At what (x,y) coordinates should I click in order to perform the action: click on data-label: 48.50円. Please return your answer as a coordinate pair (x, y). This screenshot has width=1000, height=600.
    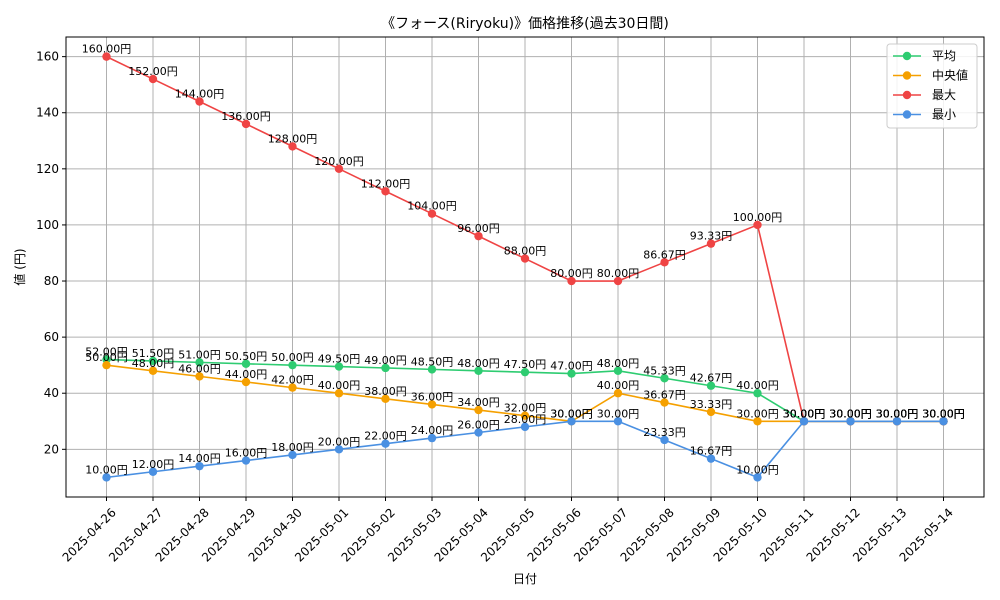
    Looking at the image, I should click on (432, 361).